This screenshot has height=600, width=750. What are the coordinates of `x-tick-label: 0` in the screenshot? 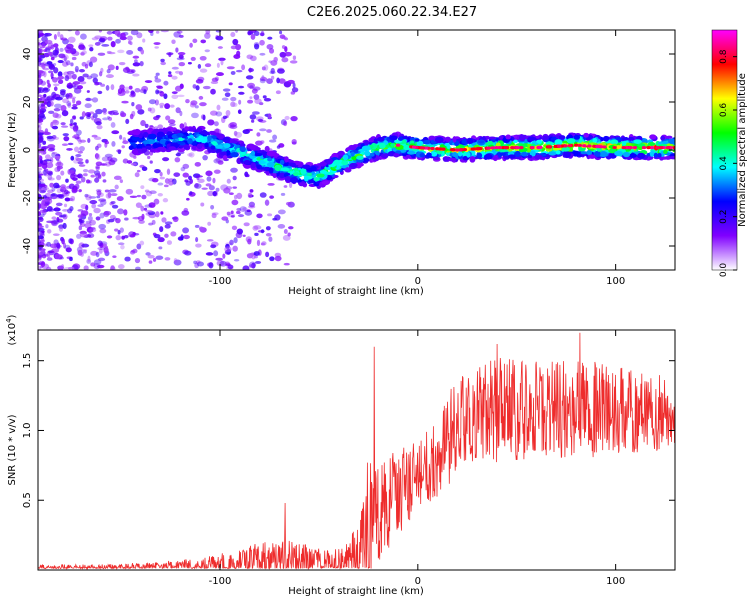 It's located at (418, 281).